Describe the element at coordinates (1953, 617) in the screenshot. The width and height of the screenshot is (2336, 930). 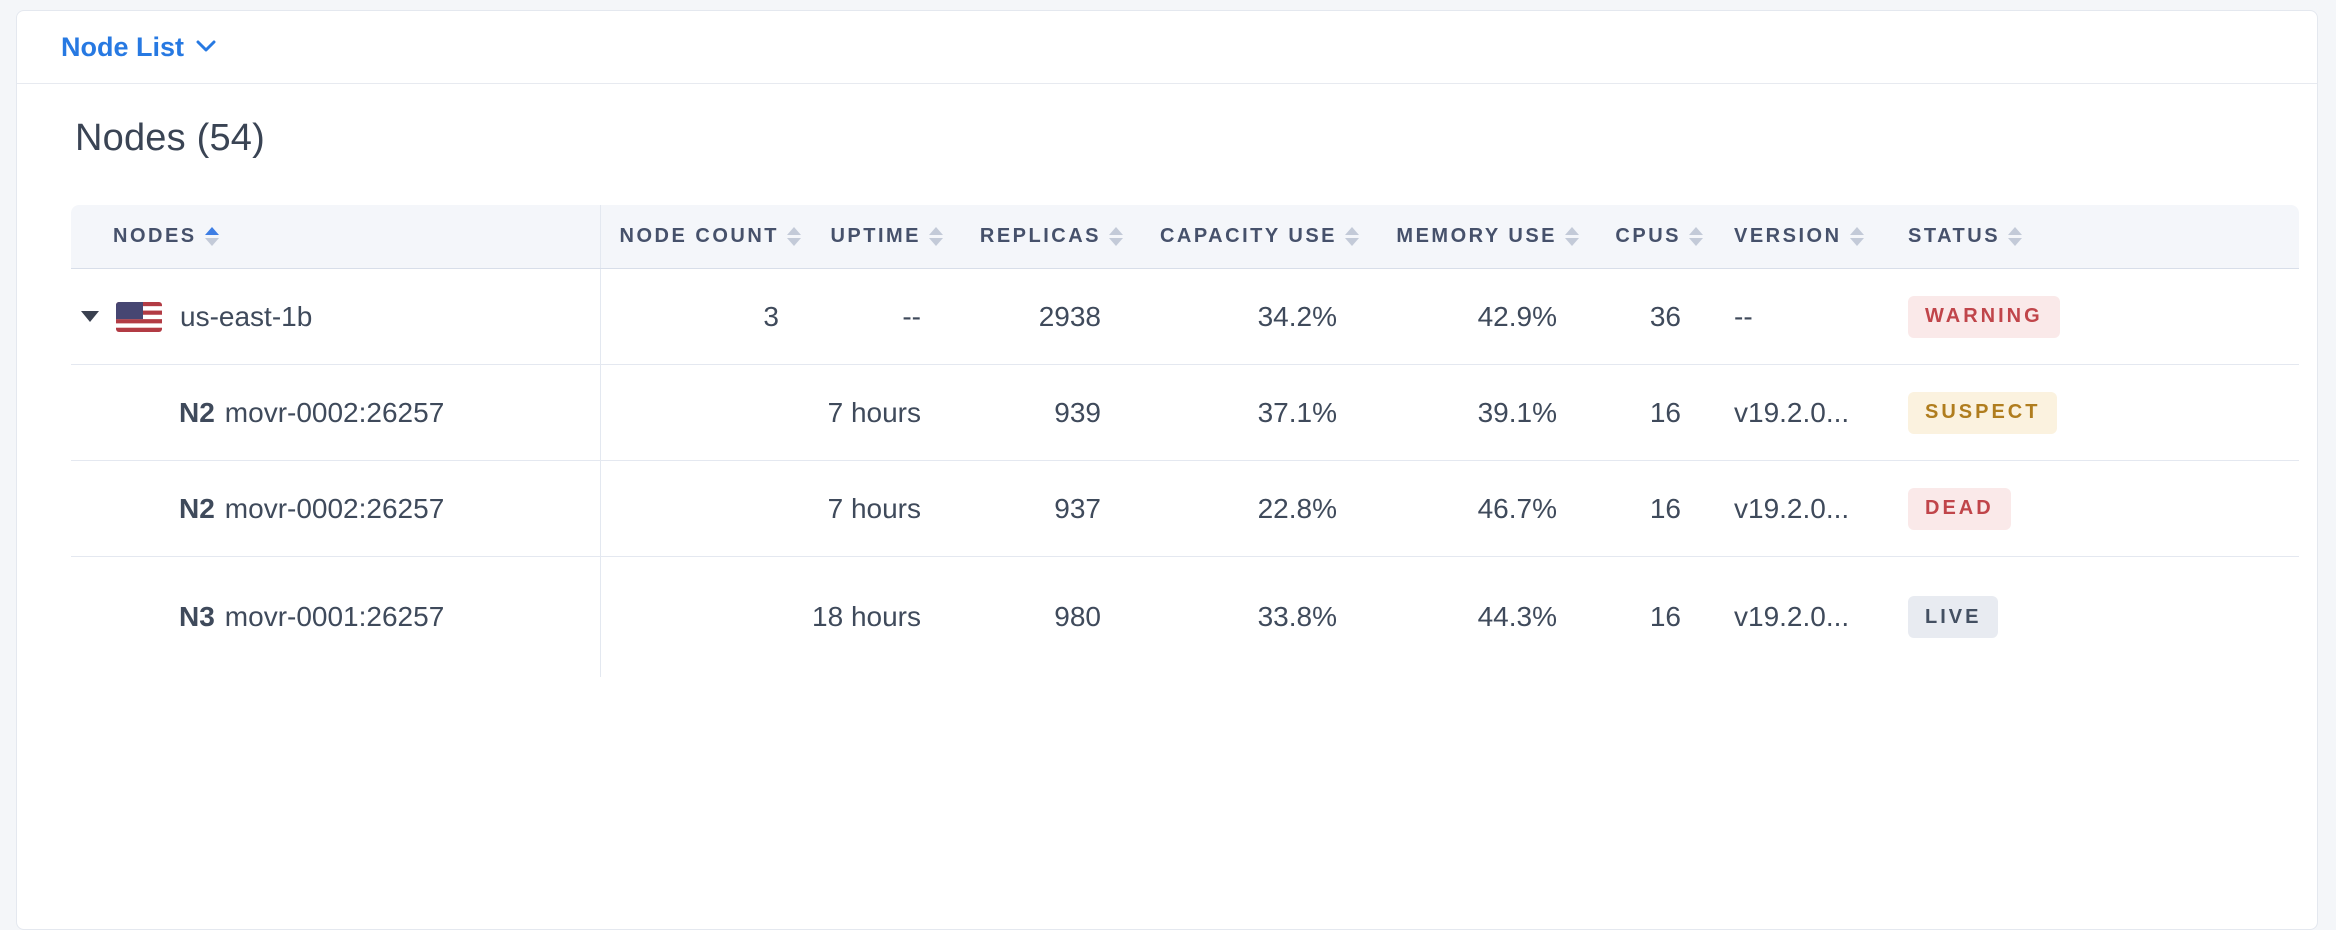
I see `status-badge: LIVE` at that location.